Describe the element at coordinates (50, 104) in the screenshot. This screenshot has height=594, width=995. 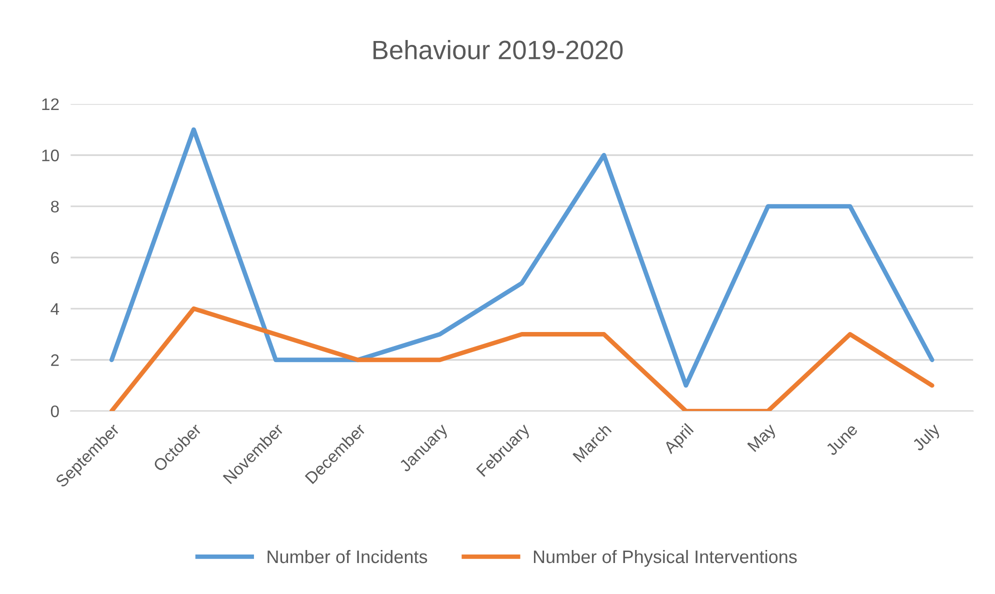
I see `y-tick-label: 12` at that location.